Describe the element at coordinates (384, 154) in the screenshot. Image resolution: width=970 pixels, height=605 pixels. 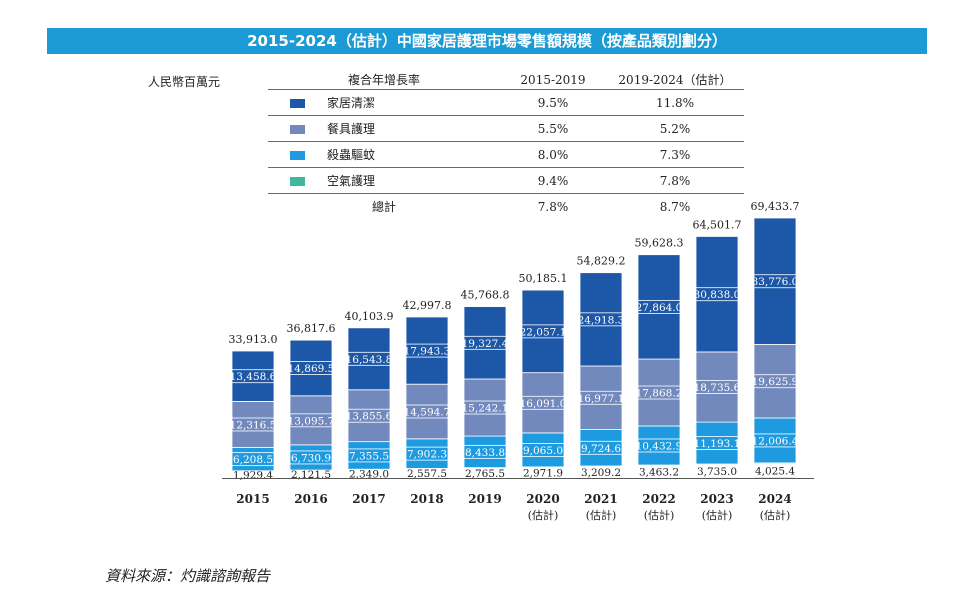
I see `cagr-row-label: 殺蟲驅蚊` at that location.